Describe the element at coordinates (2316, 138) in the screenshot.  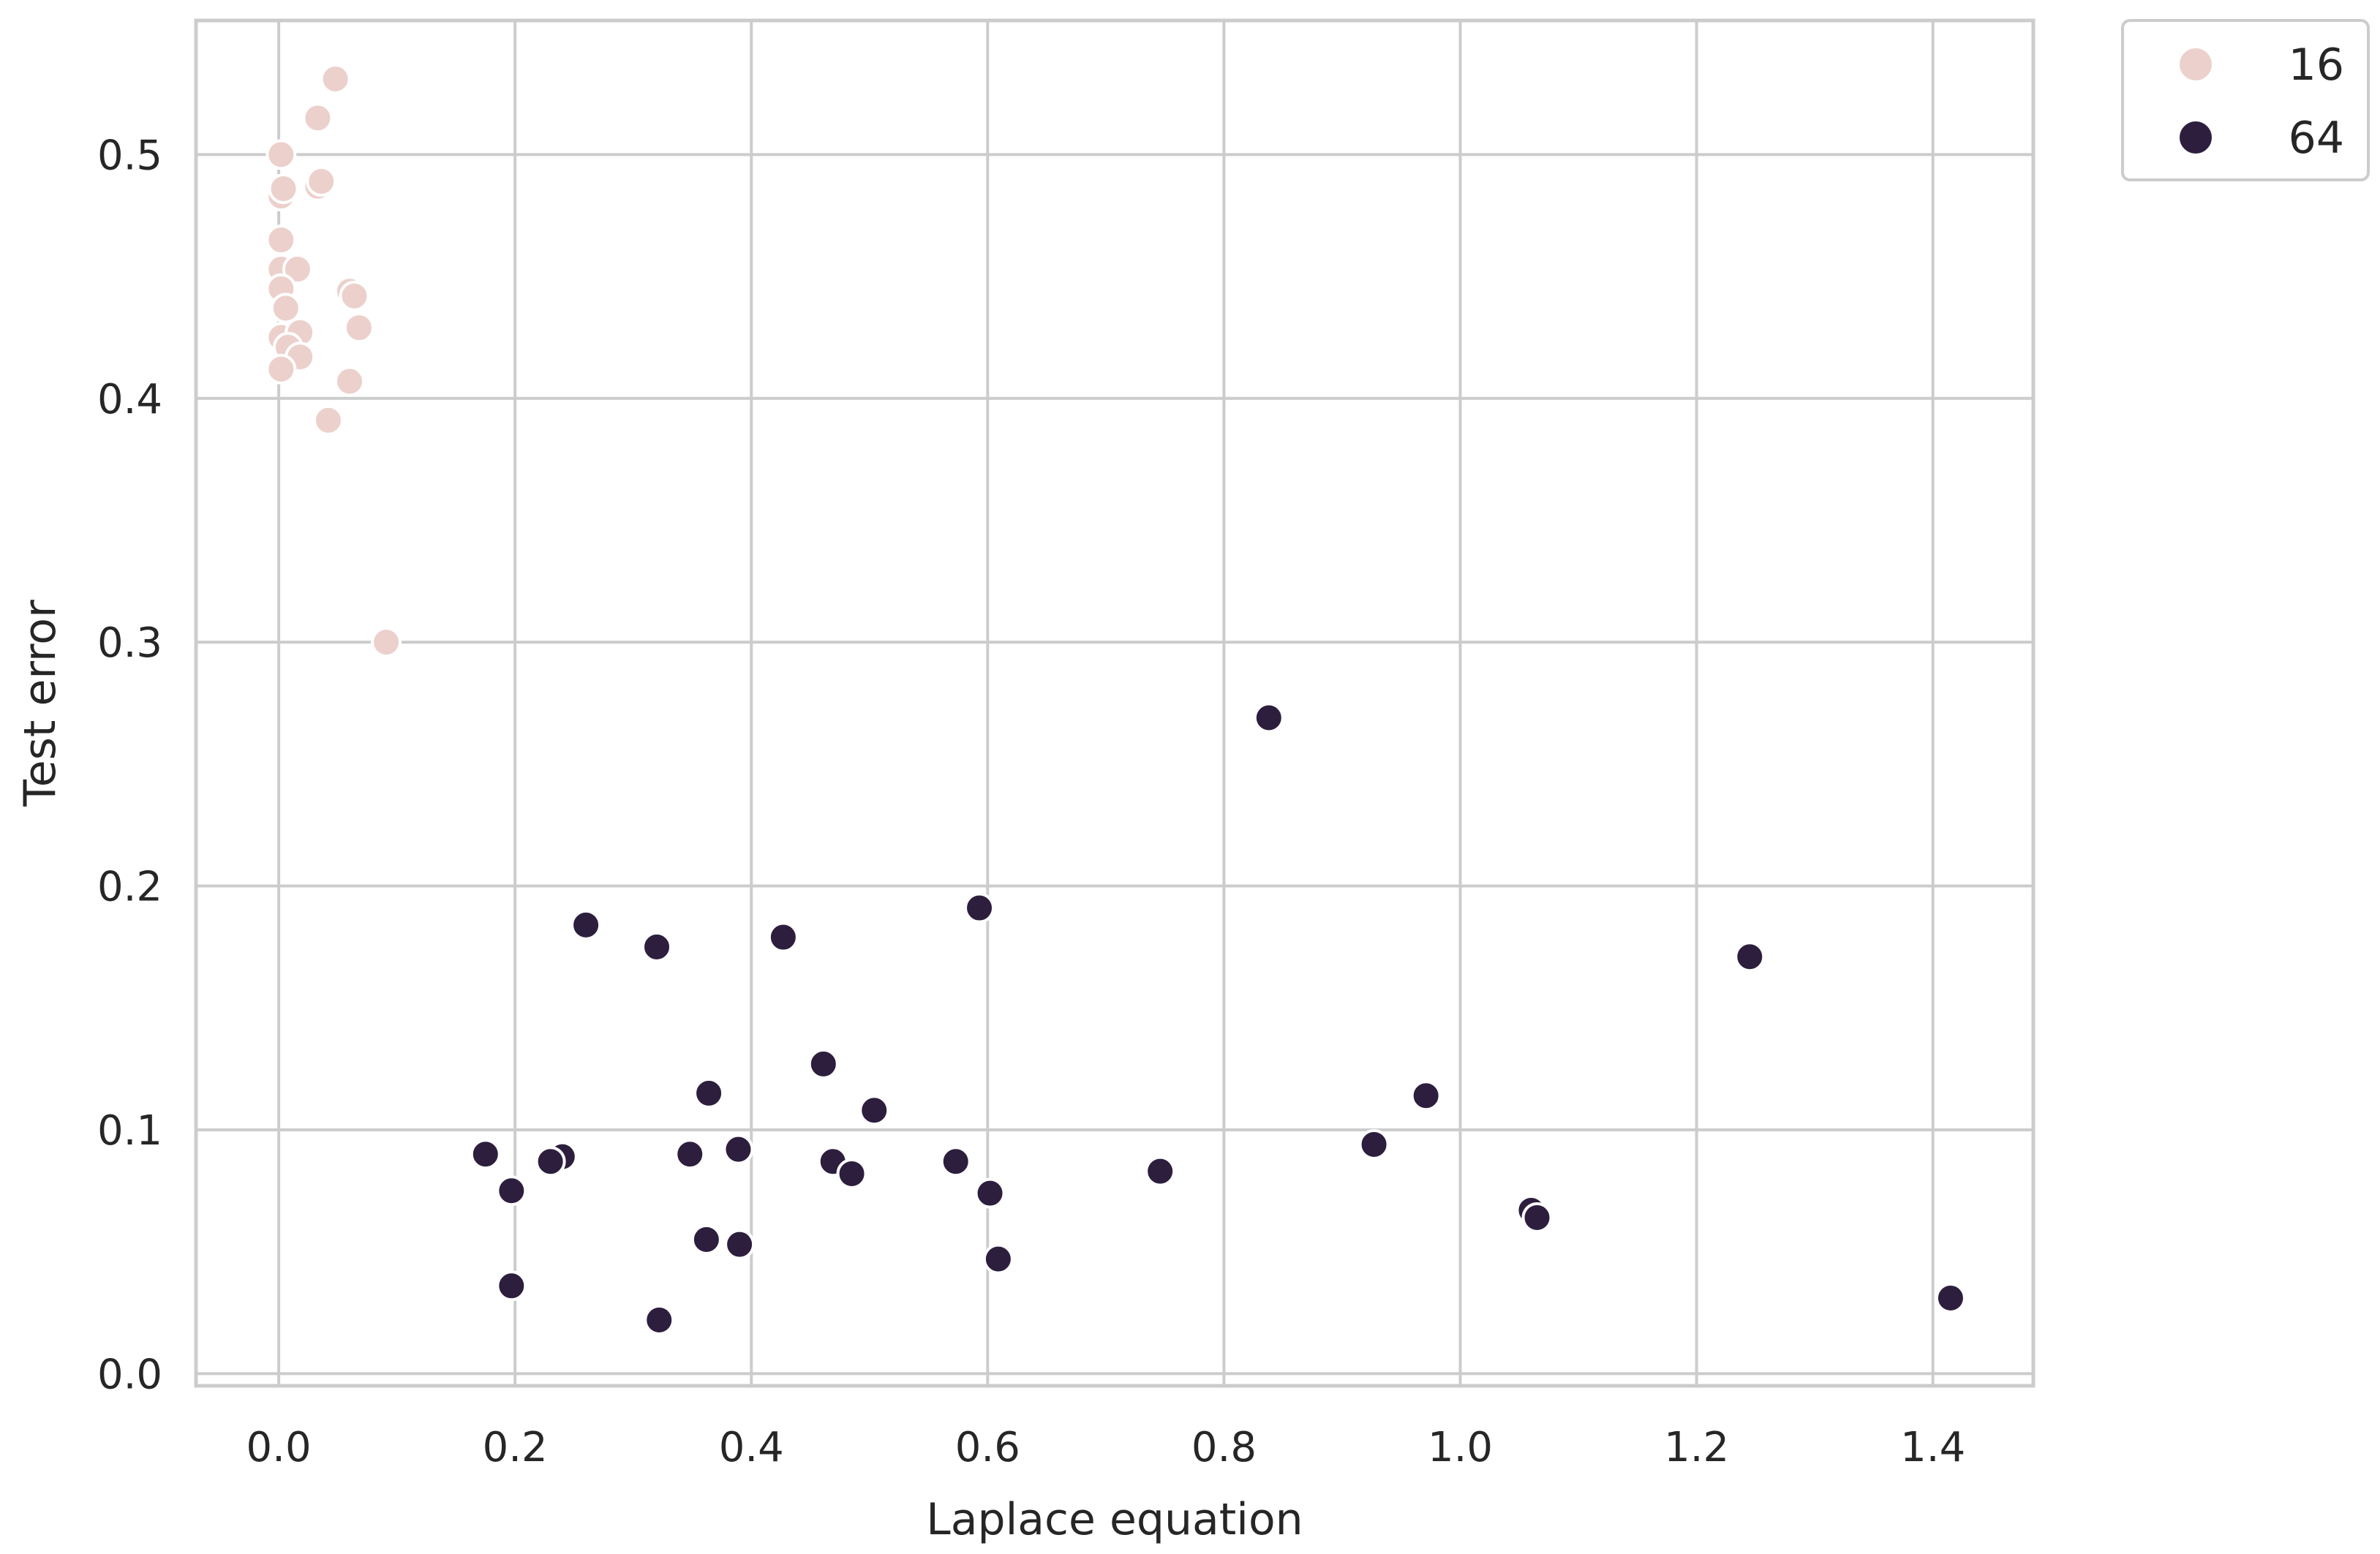
I see `legend-label-64: 64` at that location.